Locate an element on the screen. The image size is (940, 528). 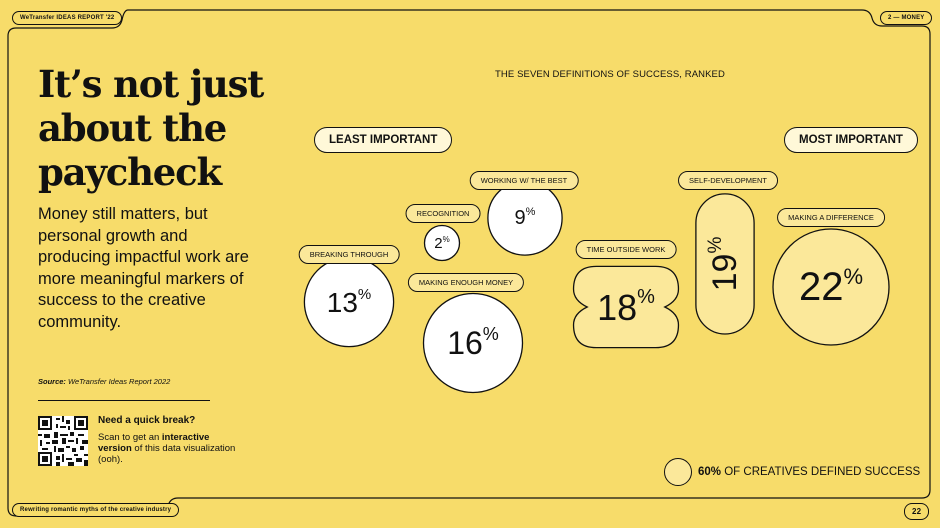
category-label-4: TIME OUTSIDE WORK is located at coordinates (626, 249).